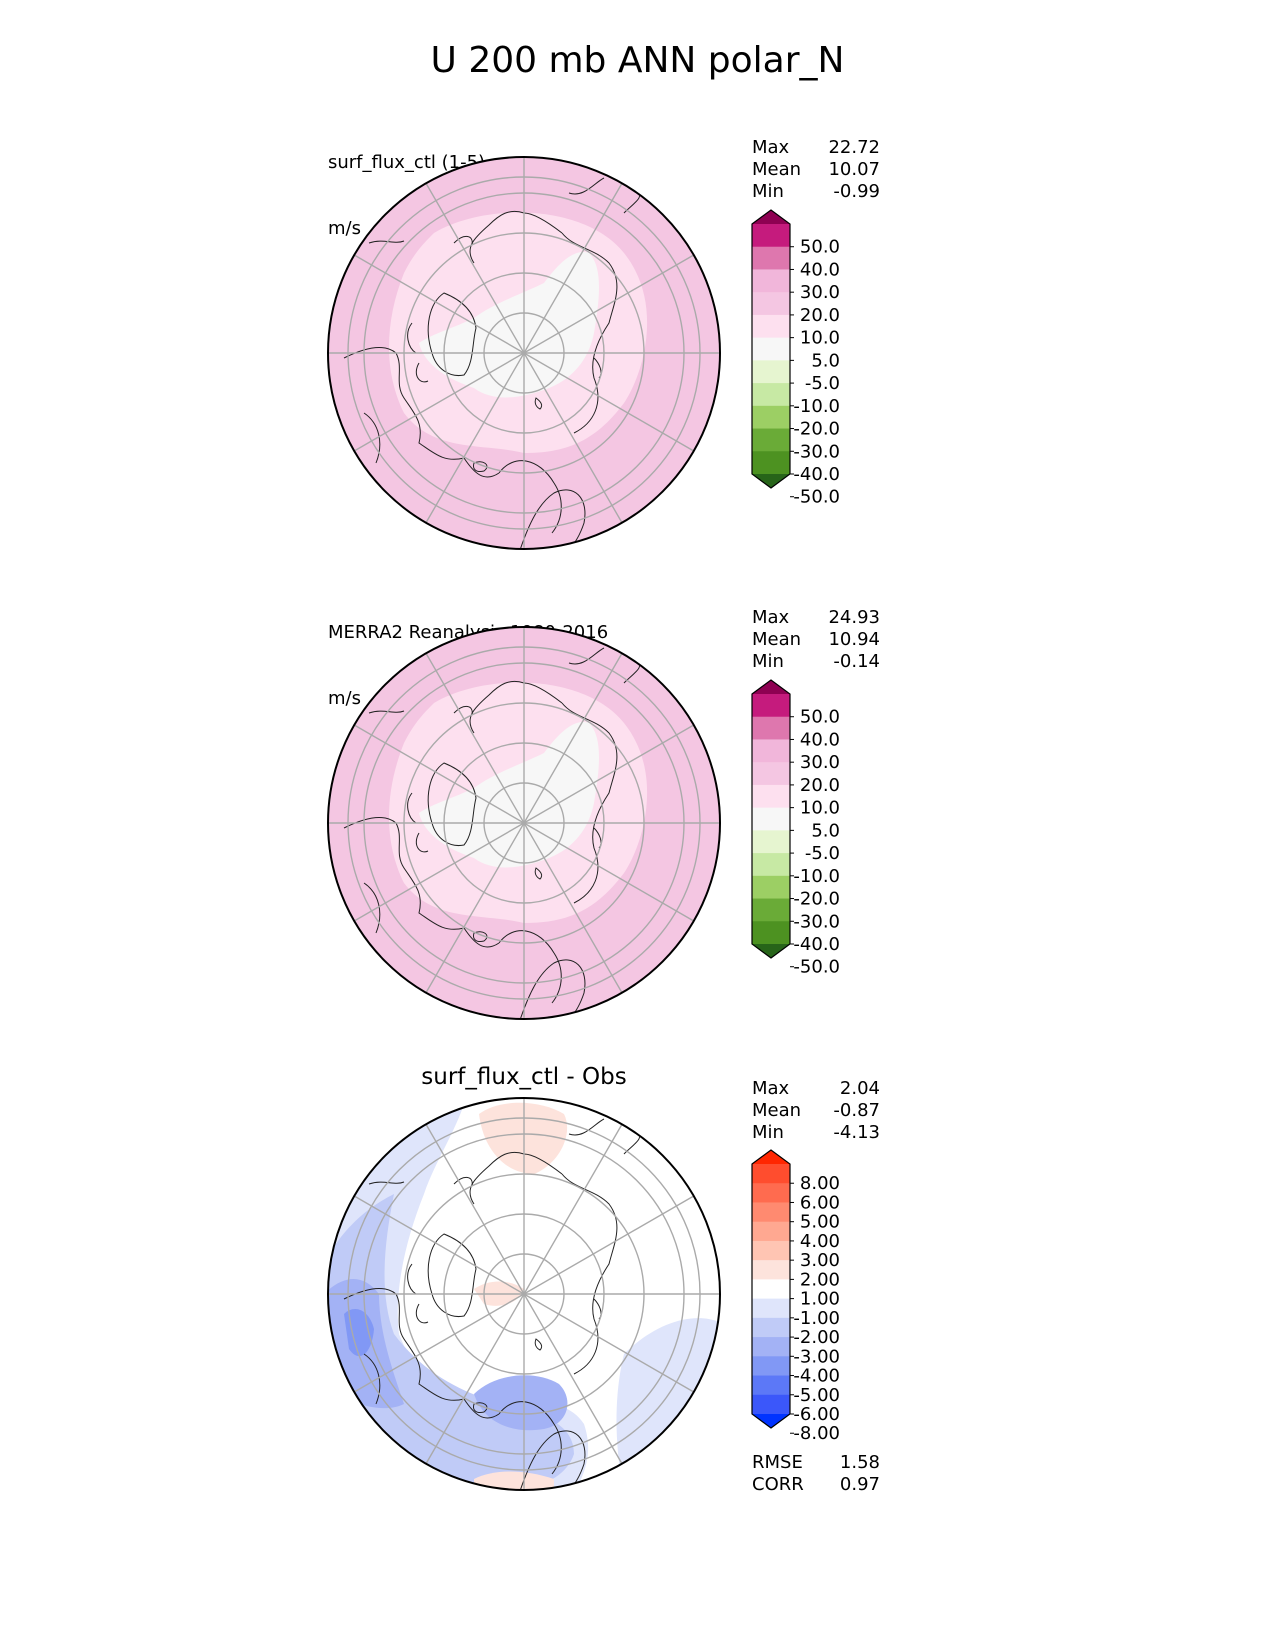 The image size is (1275, 1650). What do you see at coordinates (816, 1433) in the screenshot?
I see `colorbar-tick-label: -8.00` at bounding box center [816, 1433].